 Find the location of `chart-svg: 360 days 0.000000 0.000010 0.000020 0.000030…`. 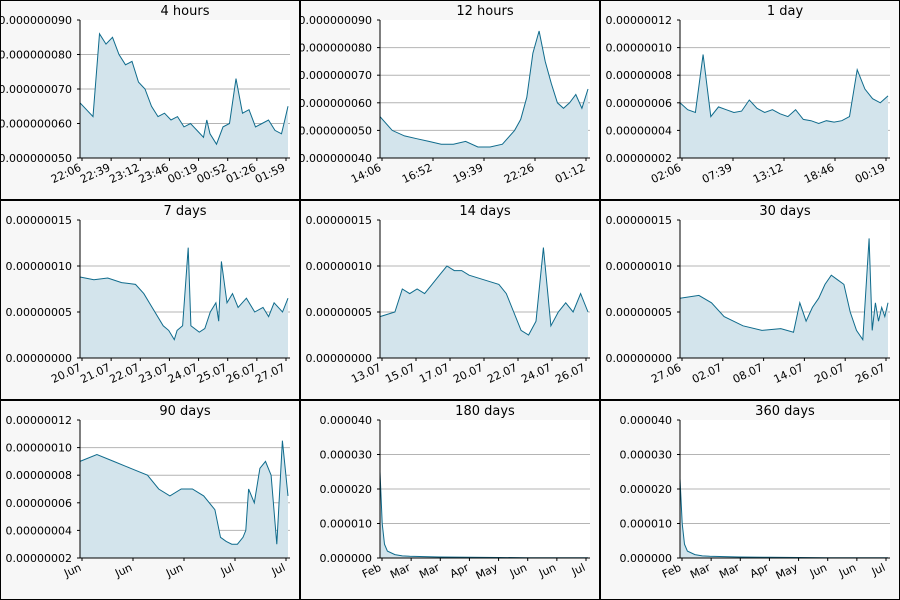

chart-svg: 360 days 0.000000 0.000010 0.000020 0.000030… is located at coordinates (755, 493).